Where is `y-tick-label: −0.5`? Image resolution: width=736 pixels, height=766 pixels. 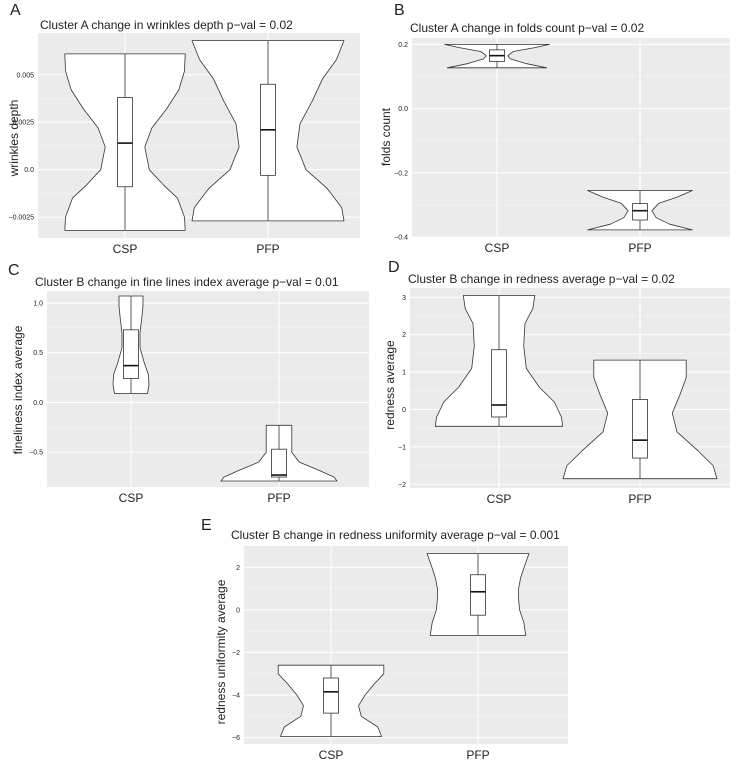
y-tick-label: −0.5 is located at coordinates (36, 453).